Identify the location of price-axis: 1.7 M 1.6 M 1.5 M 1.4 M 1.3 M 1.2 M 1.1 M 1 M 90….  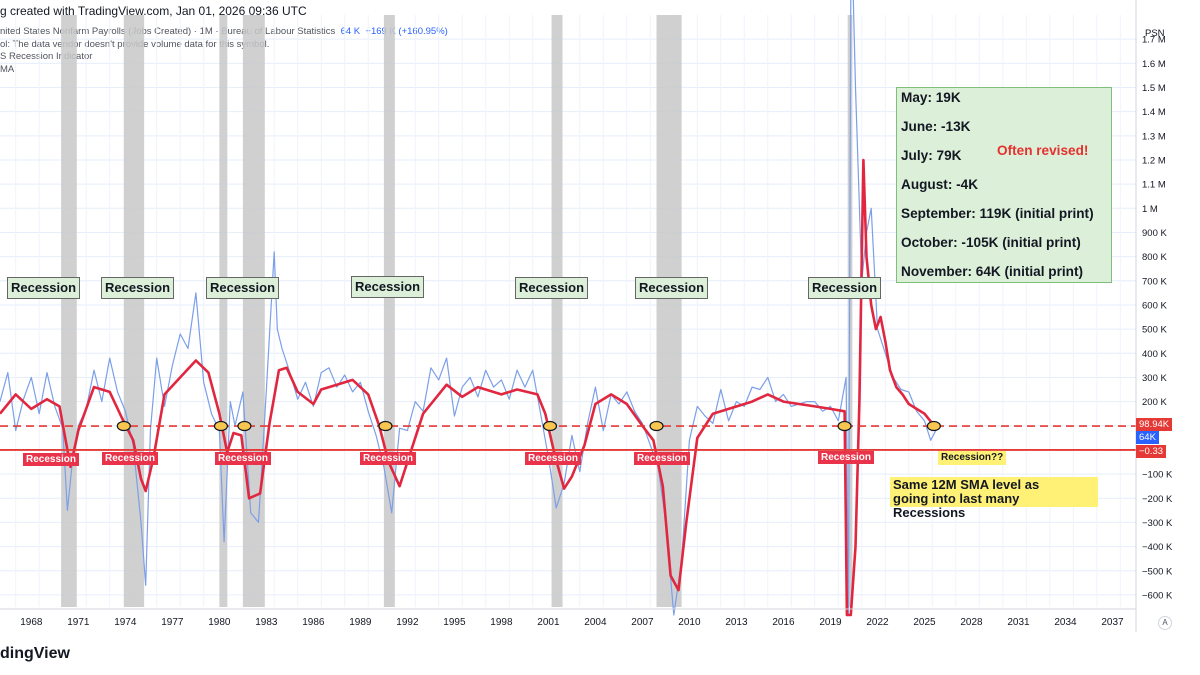
(1154, 316).